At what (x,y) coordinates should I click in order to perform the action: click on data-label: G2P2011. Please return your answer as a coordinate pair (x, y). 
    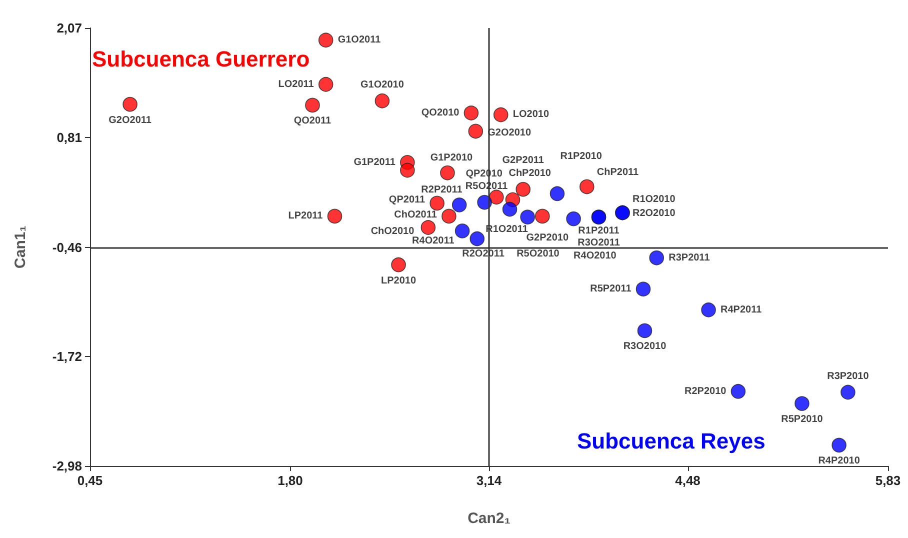
    Looking at the image, I should click on (523, 160).